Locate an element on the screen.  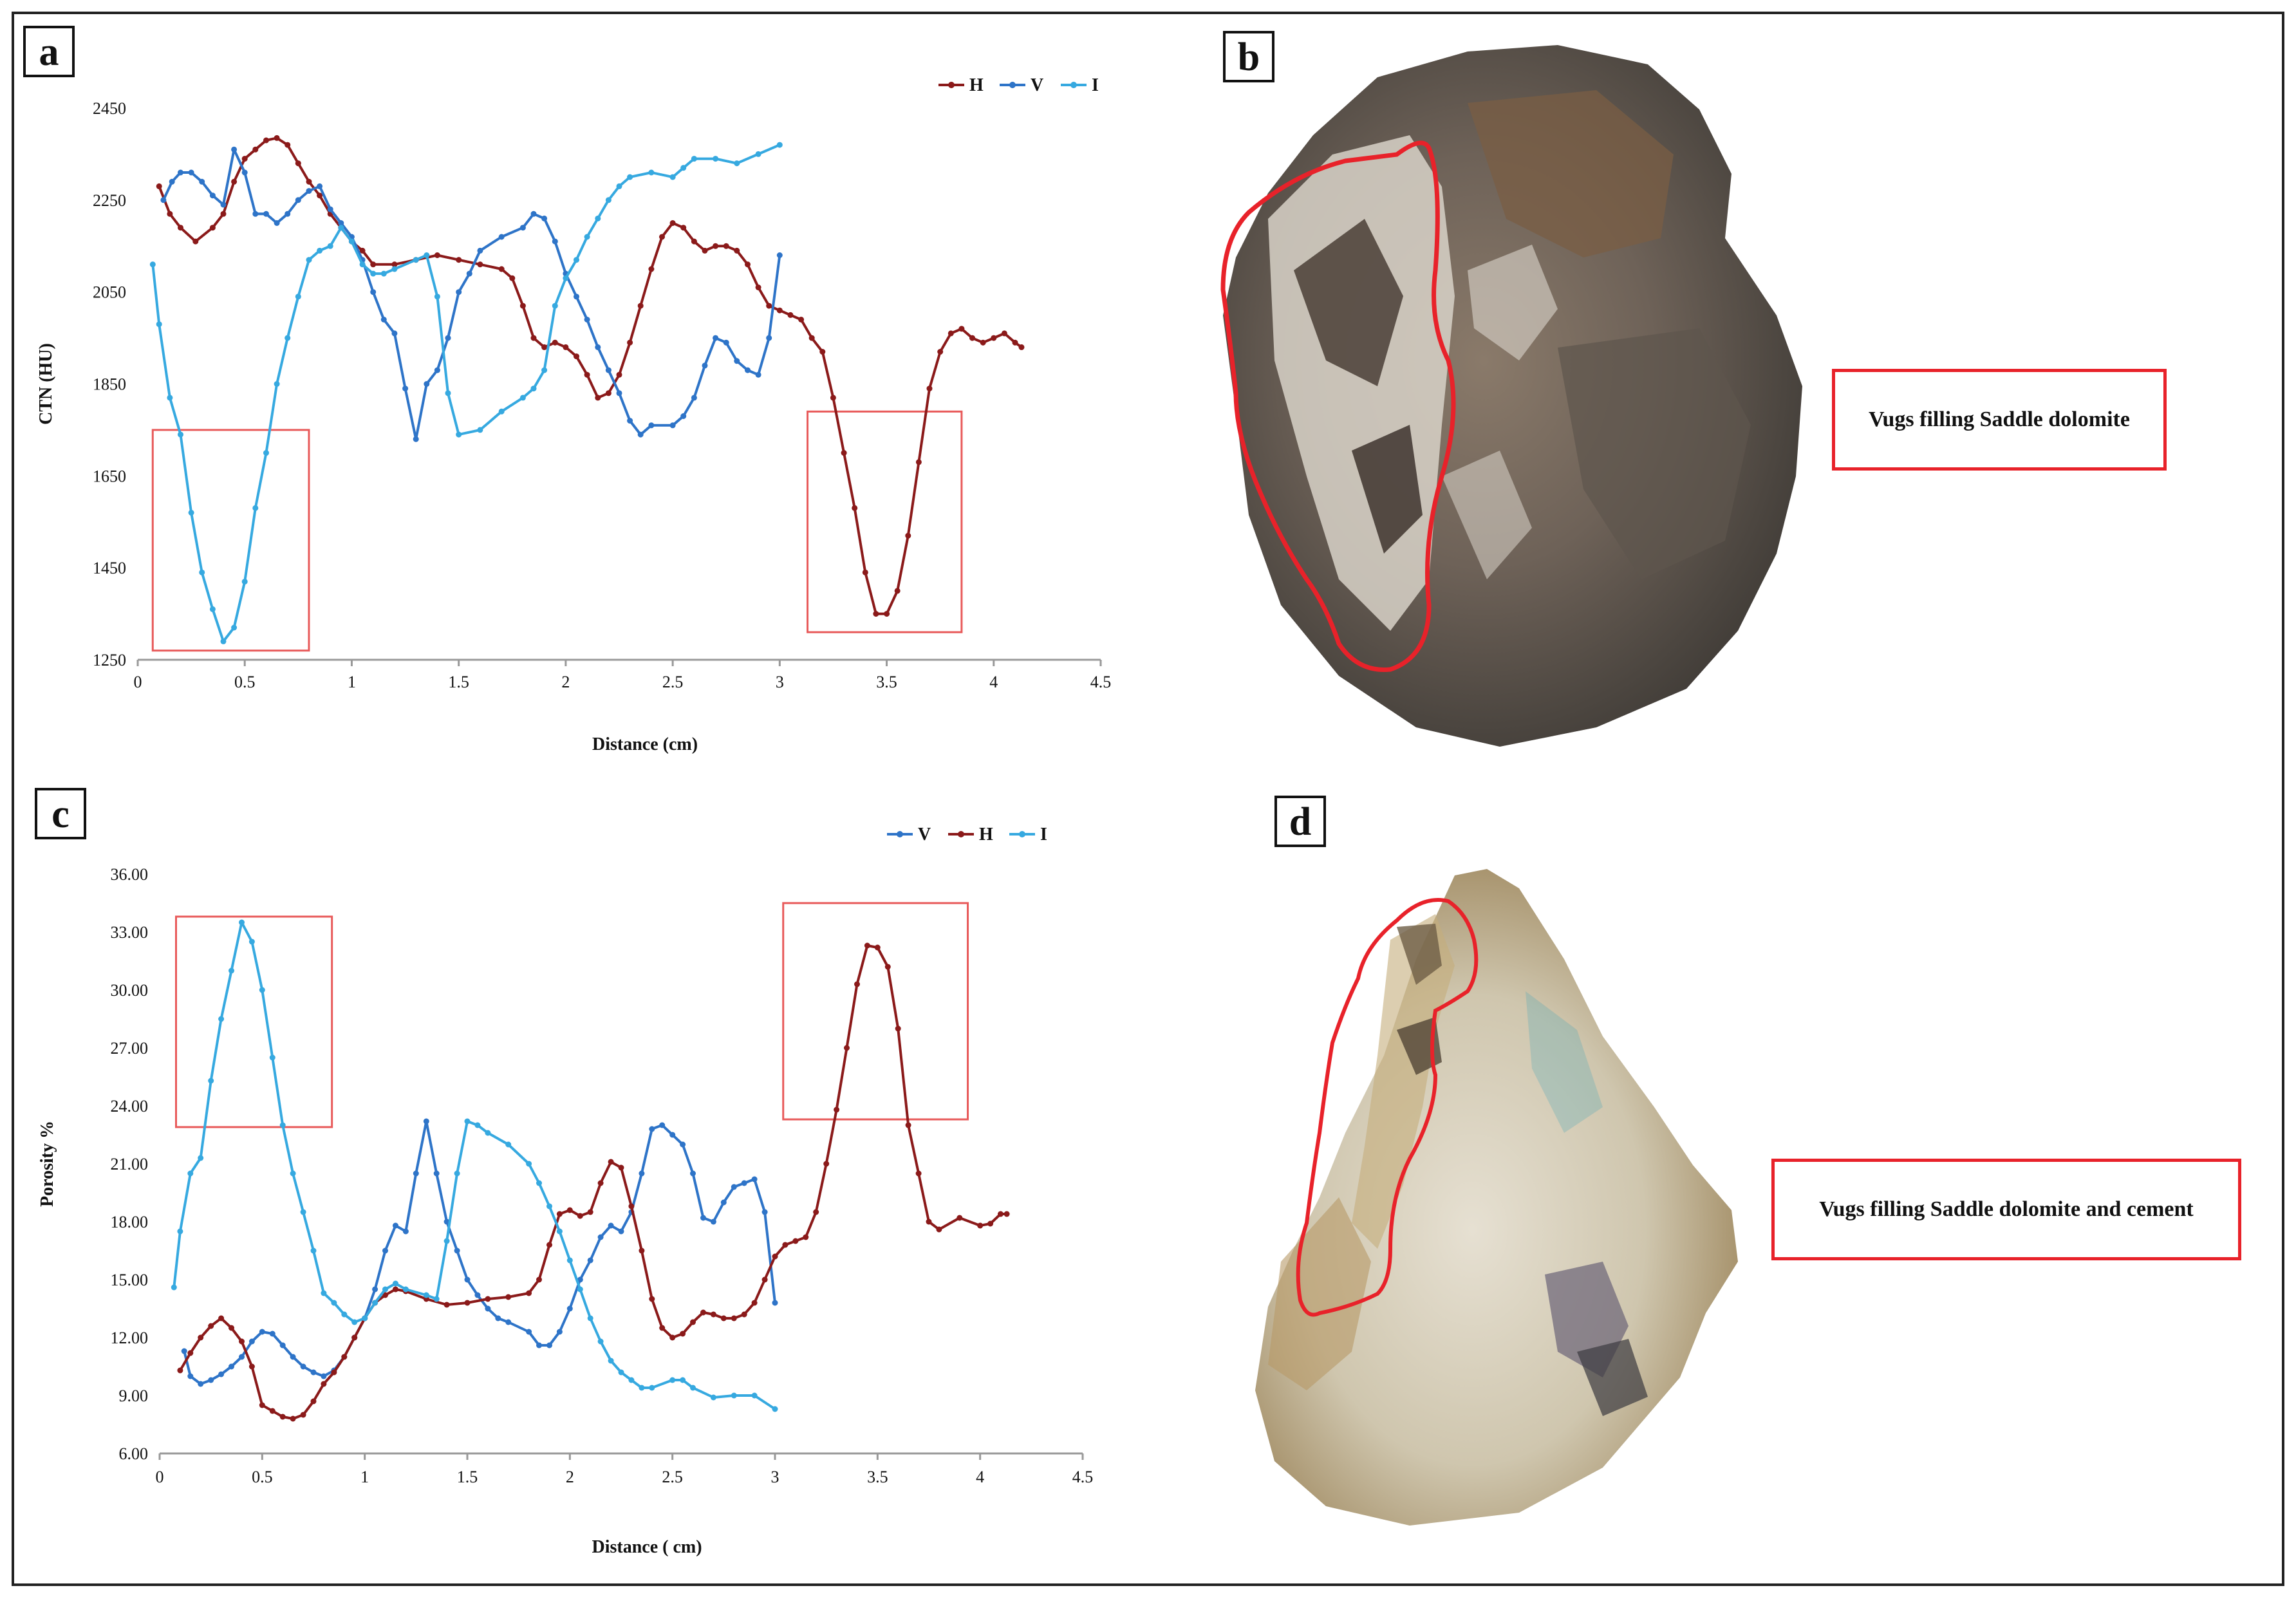
x-tick-label: 2 is located at coordinates (570, 1477).